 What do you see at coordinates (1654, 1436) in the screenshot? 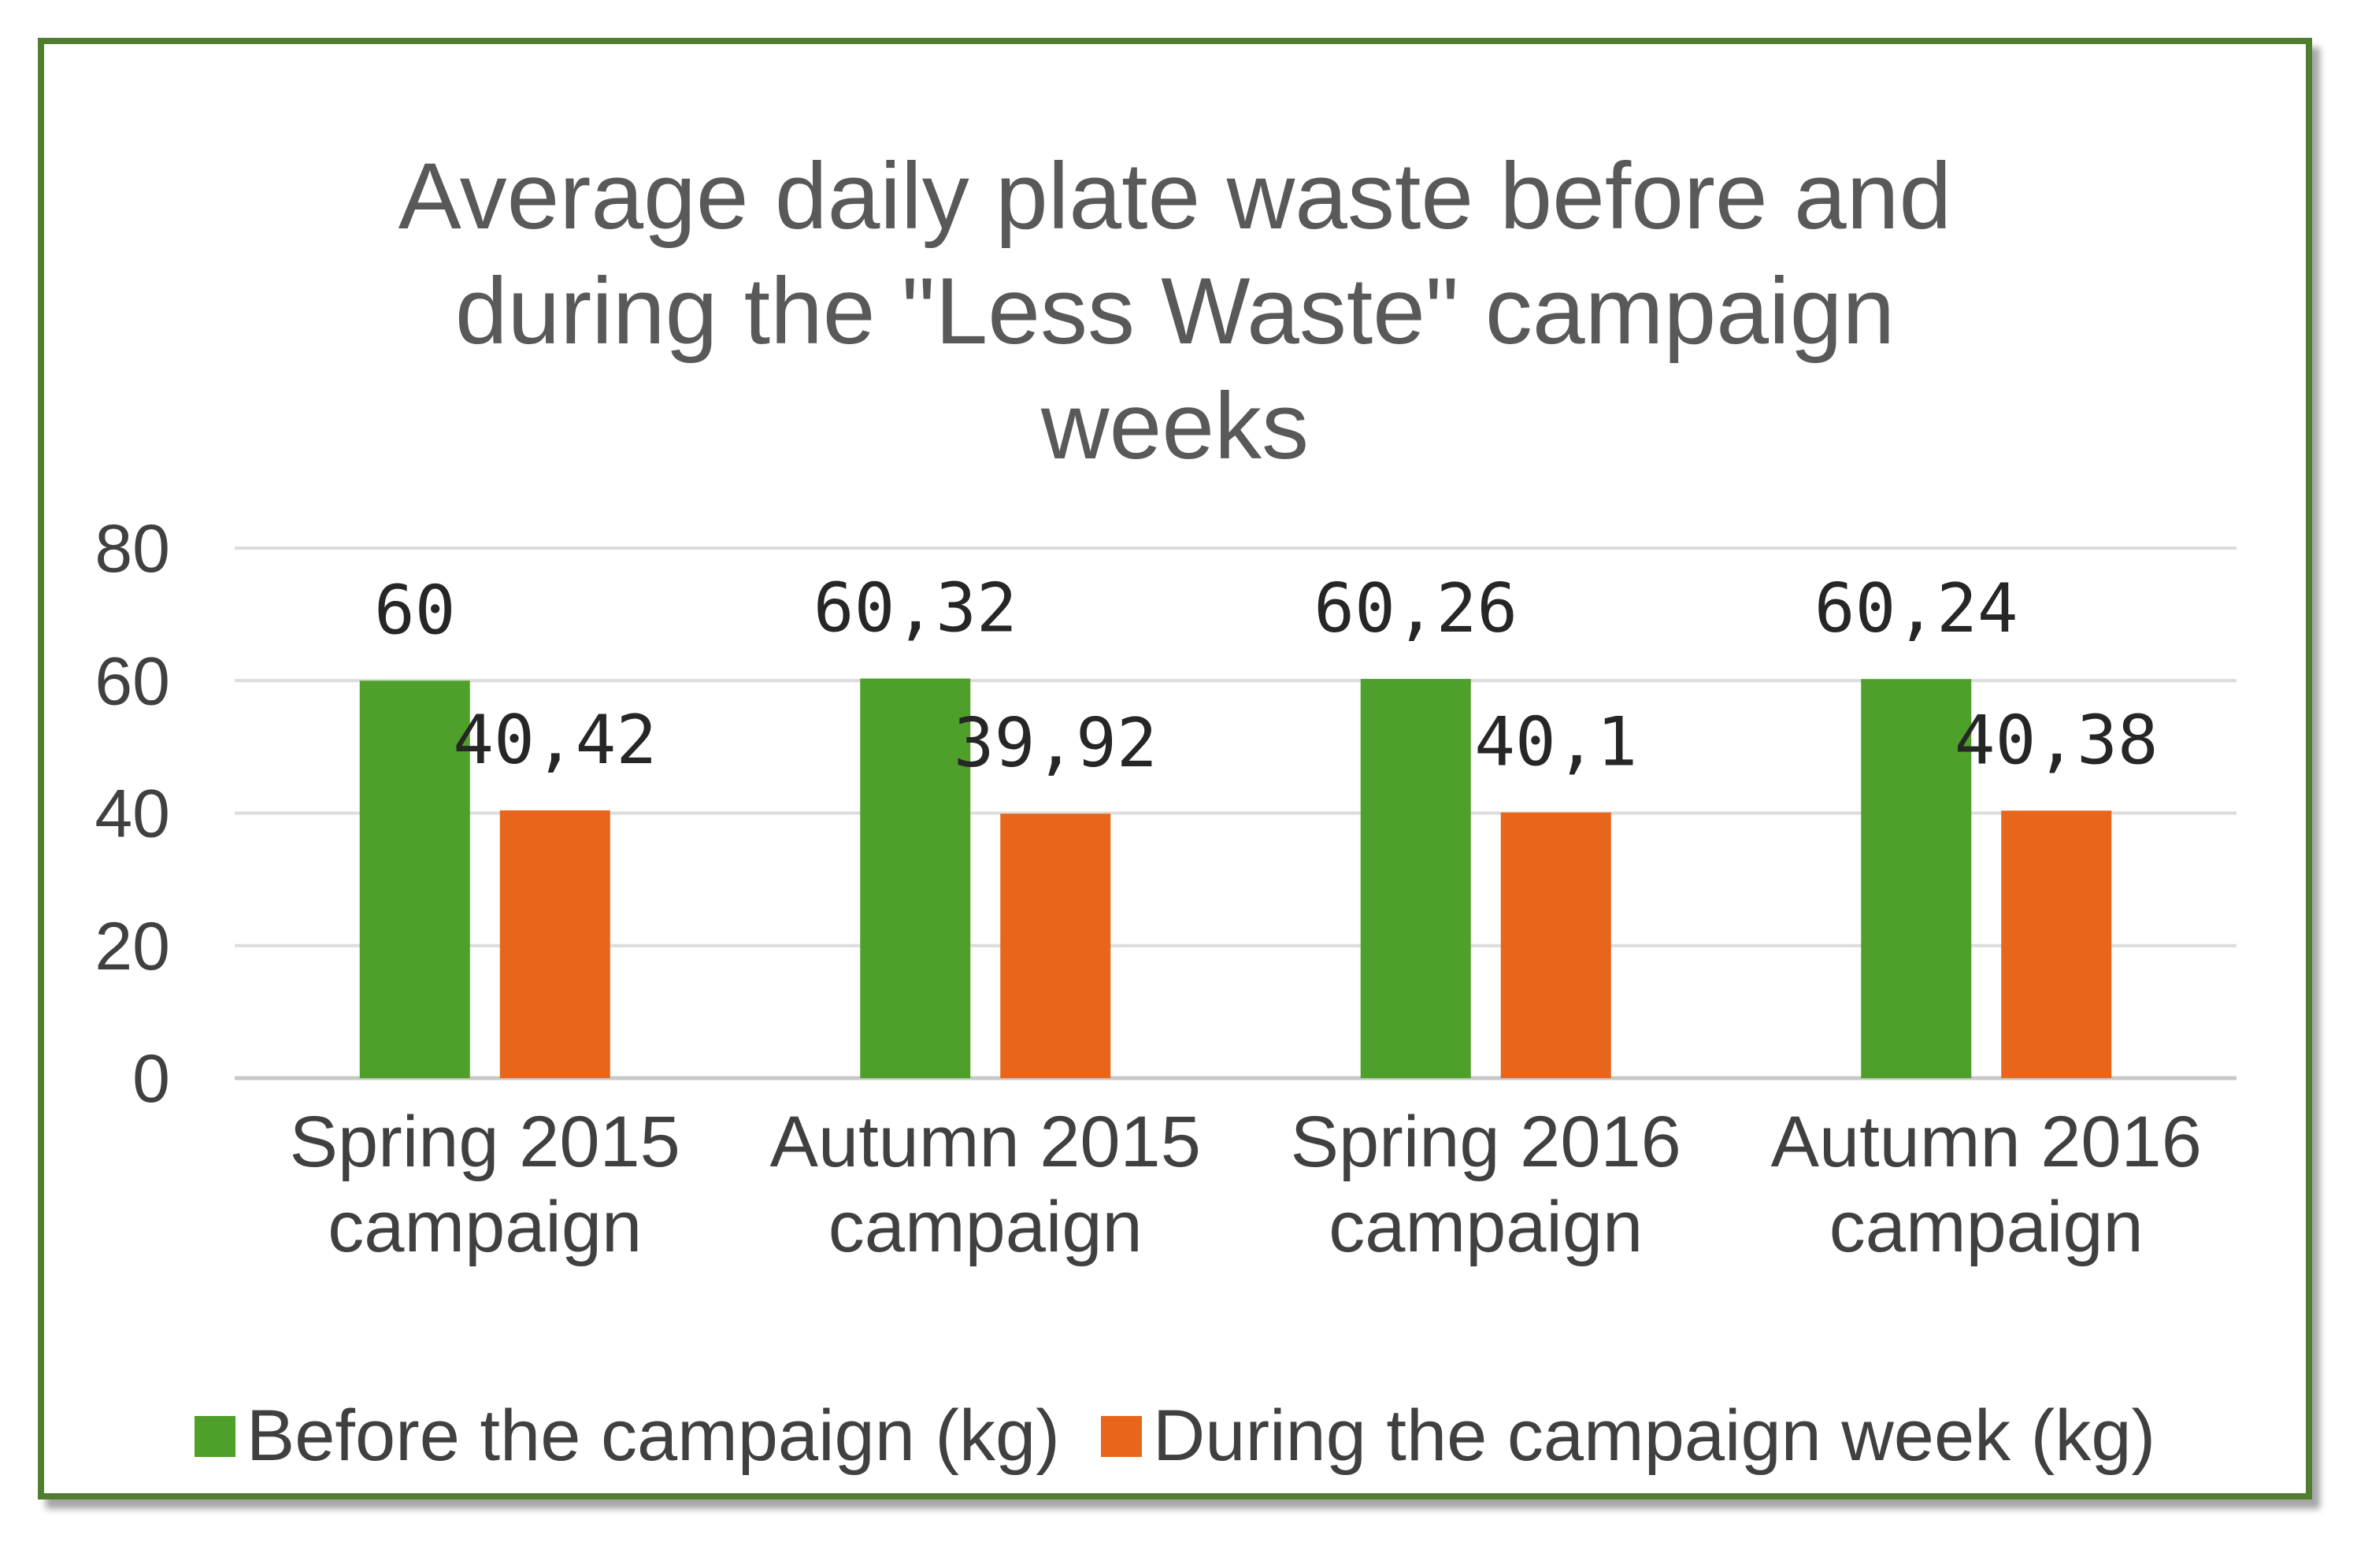
I see `legend-label-during: During the campaign week (kg)` at bounding box center [1654, 1436].